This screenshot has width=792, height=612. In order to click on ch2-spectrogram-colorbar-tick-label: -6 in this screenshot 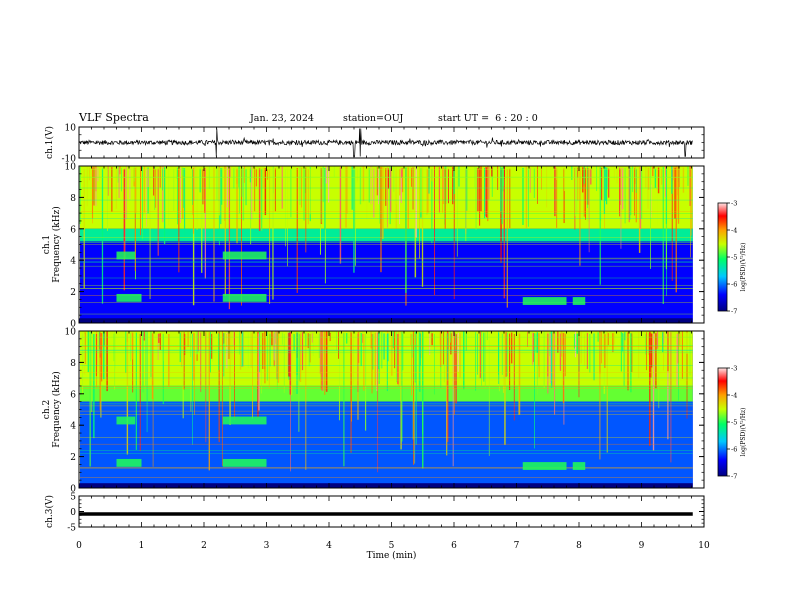, I will do `click(734, 450)`.